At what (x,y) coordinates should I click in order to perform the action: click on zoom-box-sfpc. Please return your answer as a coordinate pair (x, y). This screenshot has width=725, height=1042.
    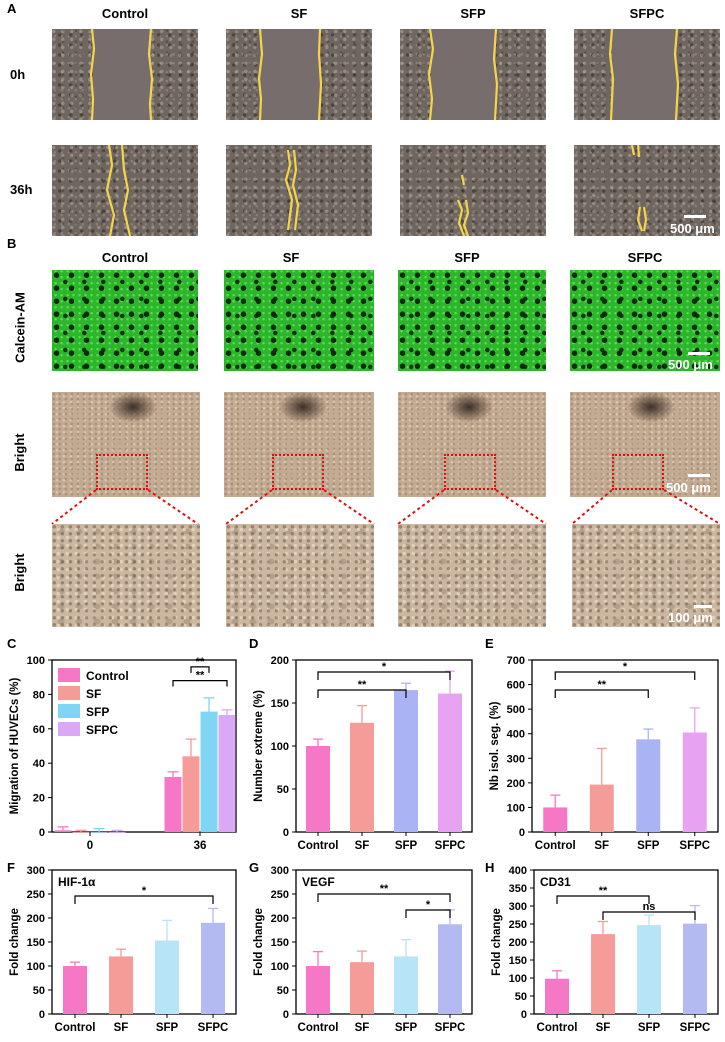
    Looking at the image, I should click on (638, 472).